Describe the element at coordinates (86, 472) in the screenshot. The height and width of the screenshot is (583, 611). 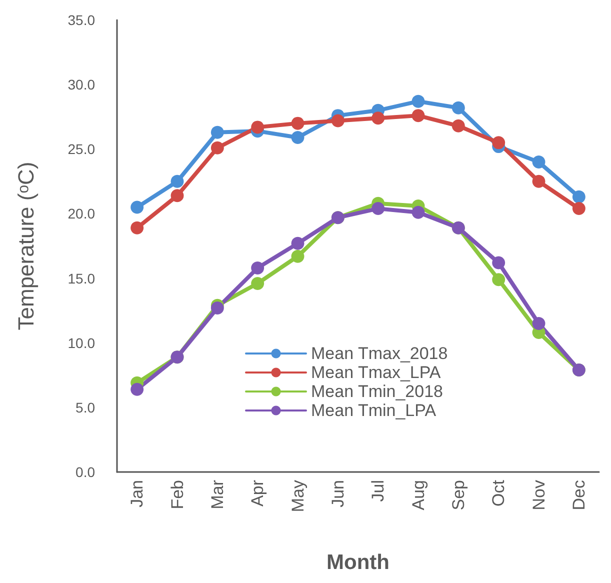
I see `y-tick-label: 0.0` at that location.